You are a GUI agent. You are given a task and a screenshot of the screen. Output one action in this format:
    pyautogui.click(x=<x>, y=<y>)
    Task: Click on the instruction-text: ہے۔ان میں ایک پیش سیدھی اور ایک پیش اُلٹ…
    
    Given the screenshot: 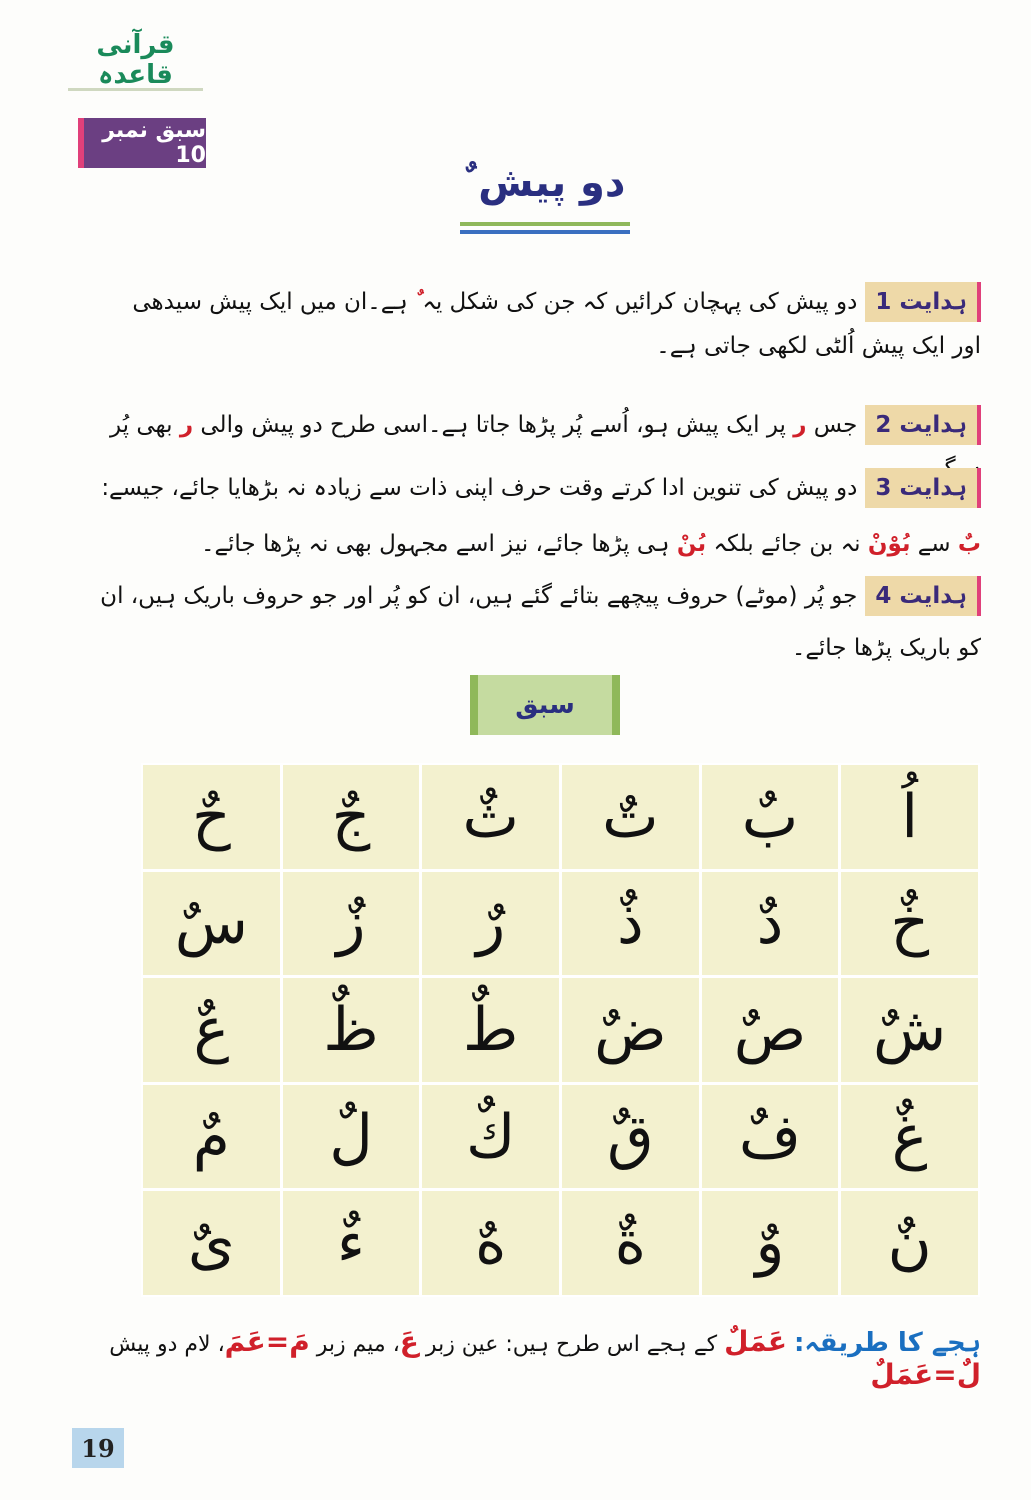 What is the action you would take?
    pyautogui.click(x=556, y=324)
    